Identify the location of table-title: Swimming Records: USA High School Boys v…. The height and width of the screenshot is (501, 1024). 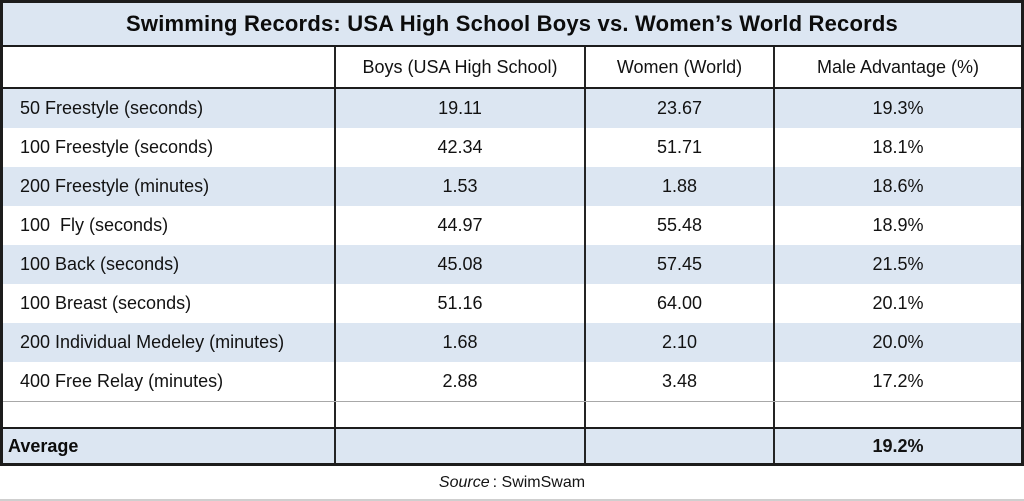
(512, 25).